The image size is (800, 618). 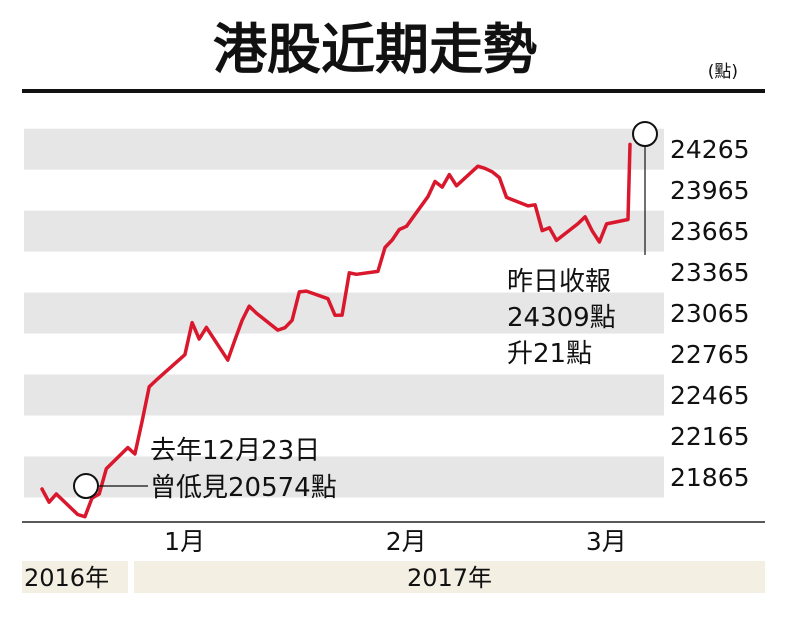 What do you see at coordinates (710, 149) in the screenshot?
I see `y-tick-label: 24265` at bounding box center [710, 149].